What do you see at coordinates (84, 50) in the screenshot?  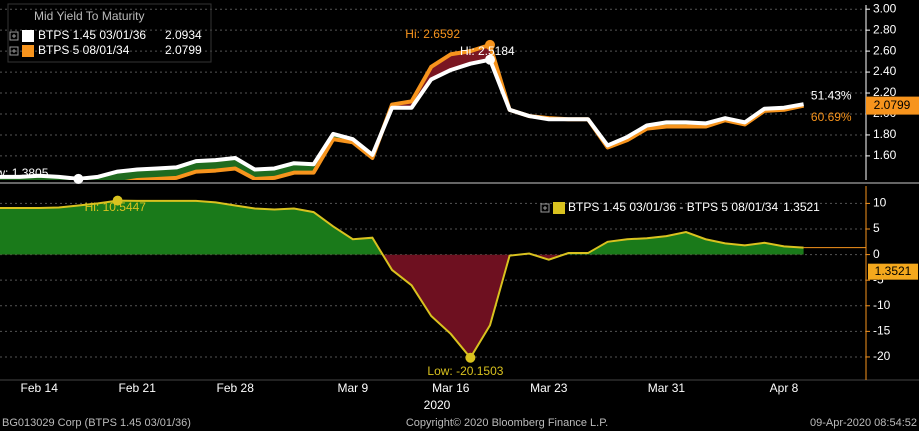 I see `legend-label: BTPS 5 08/01/34` at bounding box center [84, 50].